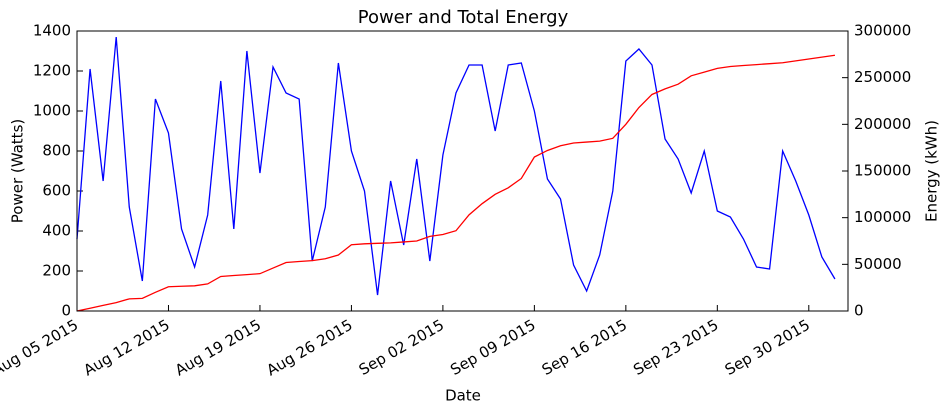 The width and height of the screenshot is (950, 414). What do you see at coordinates (882, 31) in the screenshot?
I see `y2-tick-label: 300000` at bounding box center [882, 31].